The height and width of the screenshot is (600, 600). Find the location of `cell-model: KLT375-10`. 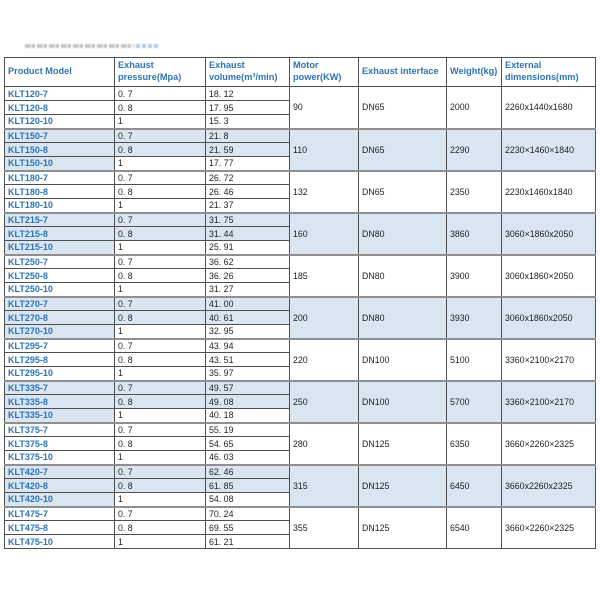

cell-model: KLT375-10 is located at coordinates (59, 457).